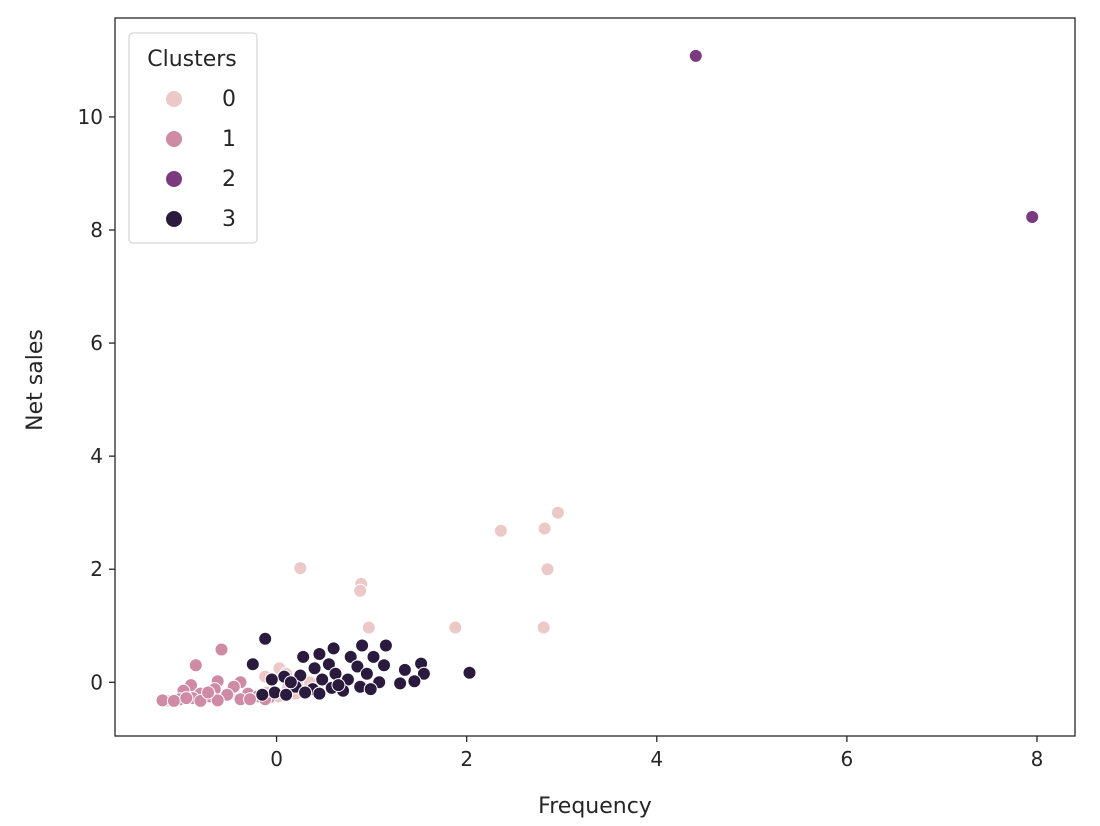  Describe the element at coordinates (229, 99) in the screenshot. I see `legend-label-0: 0` at that location.